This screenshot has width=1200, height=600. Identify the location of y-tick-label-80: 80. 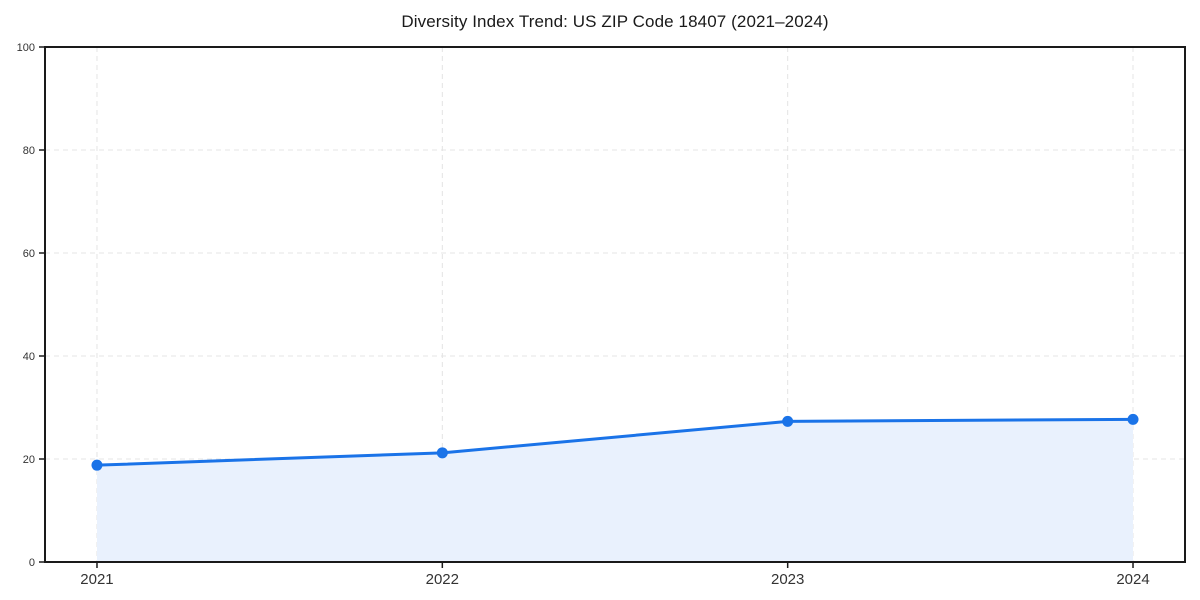
(29, 151).